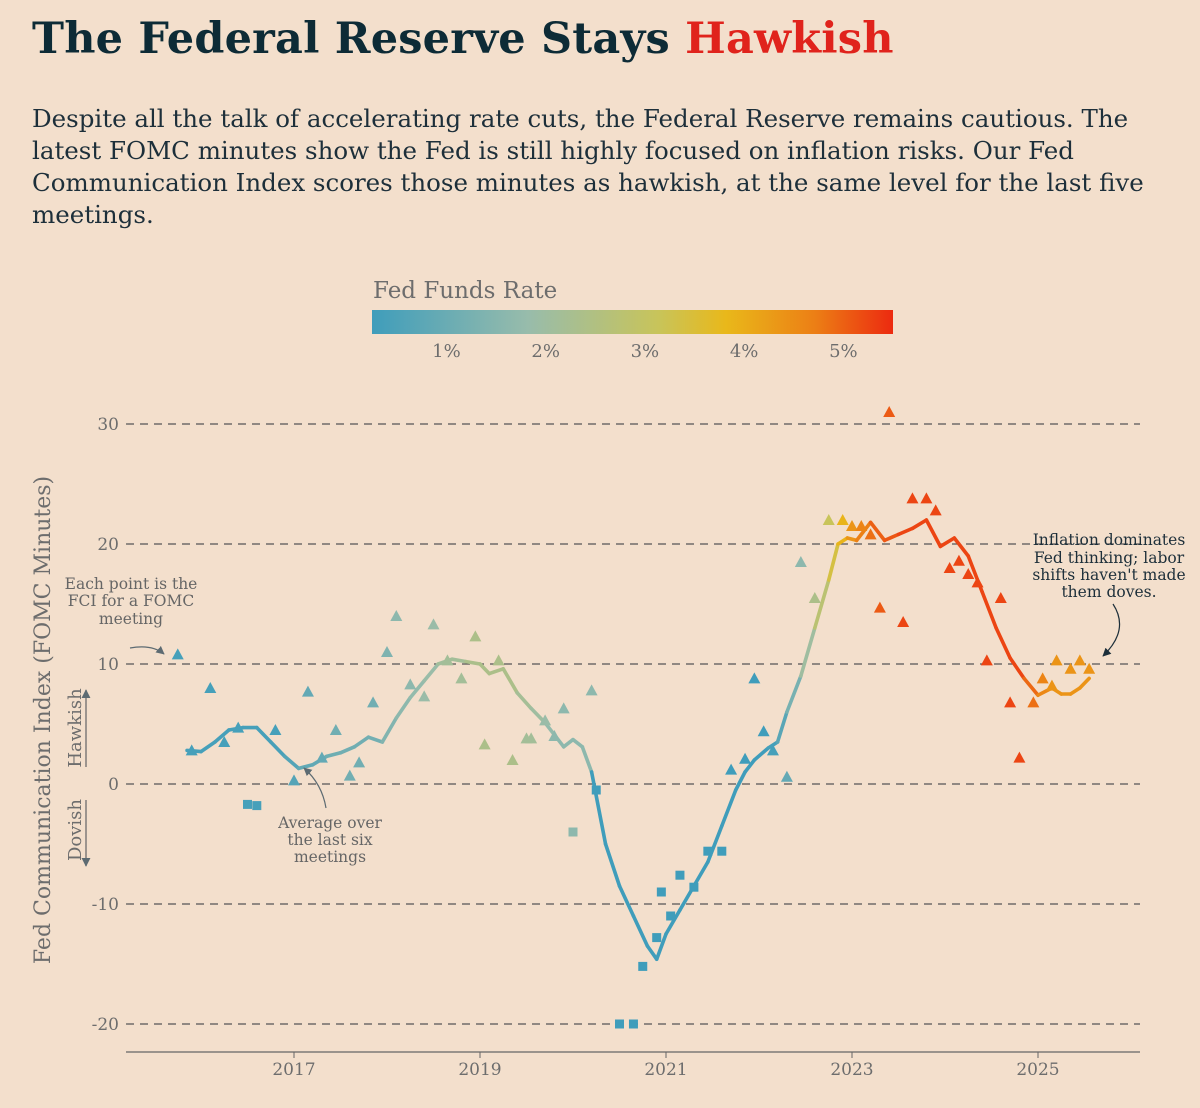  What do you see at coordinates (1109, 558) in the screenshot?
I see `annotation-inflation-line-2: Fed thinking; labor` at bounding box center [1109, 558].